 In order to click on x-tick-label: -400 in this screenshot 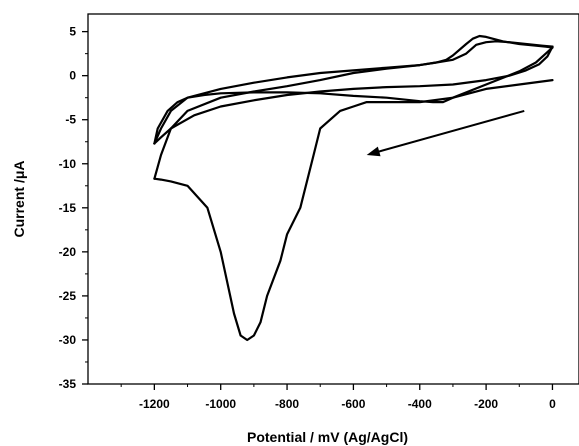, I will do `click(420, 404)`.